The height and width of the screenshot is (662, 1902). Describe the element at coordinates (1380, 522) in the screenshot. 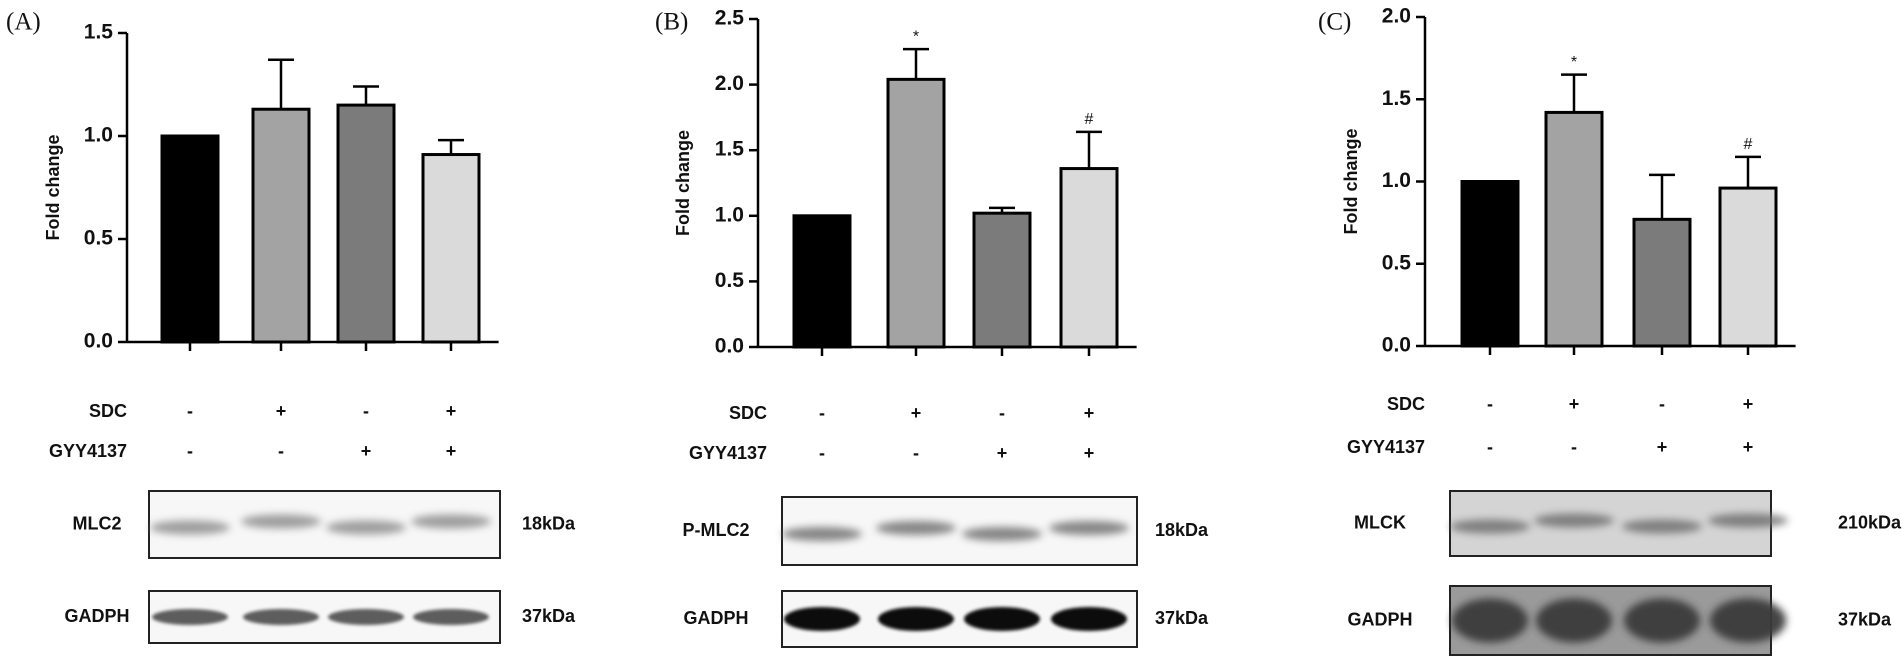

I see `protein-label: MLCK` at that location.